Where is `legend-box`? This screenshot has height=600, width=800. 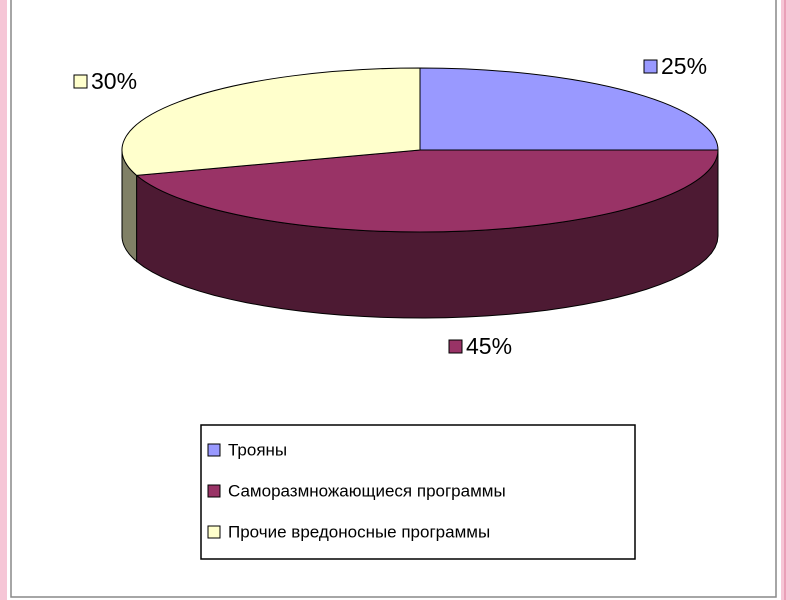 legend-box is located at coordinates (418, 492).